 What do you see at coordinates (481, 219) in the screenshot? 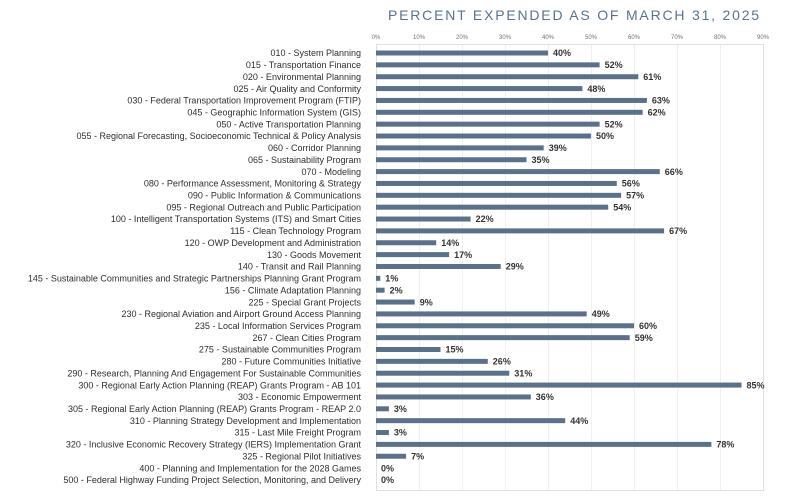
I see `value-label-number: 22` at bounding box center [481, 219].